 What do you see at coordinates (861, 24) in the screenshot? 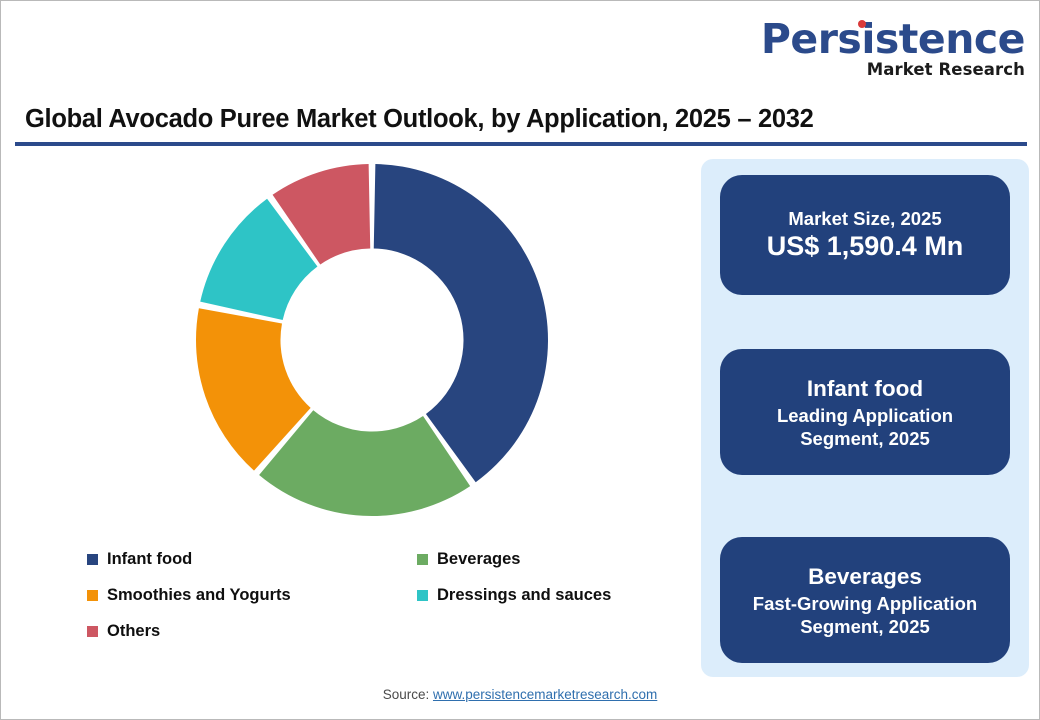
I see `logo-dot-icon` at bounding box center [861, 24].